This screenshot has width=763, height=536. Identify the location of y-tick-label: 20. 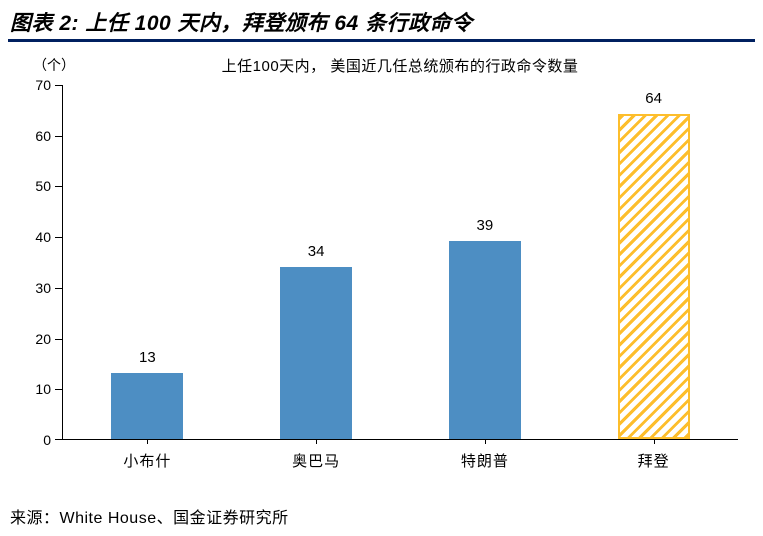
(43, 338).